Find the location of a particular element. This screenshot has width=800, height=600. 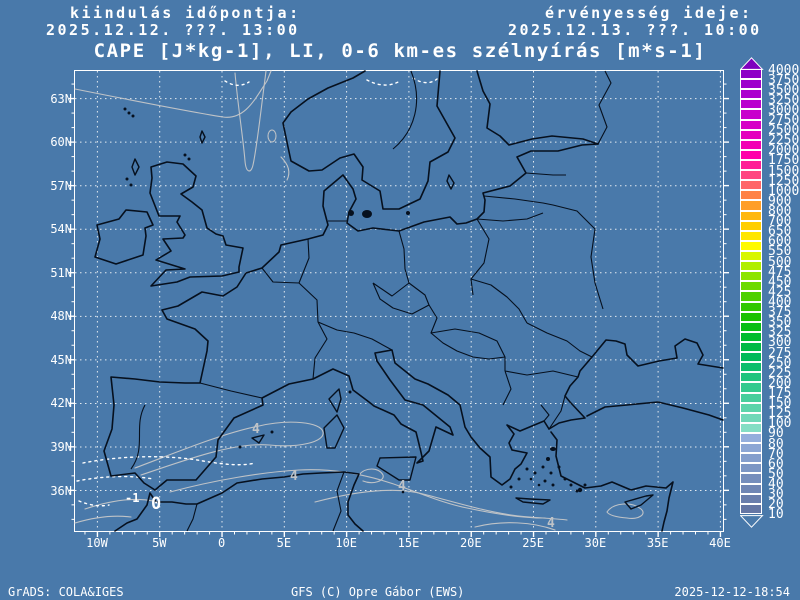

lat-axis-label: 45N is located at coordinates (61, 359).